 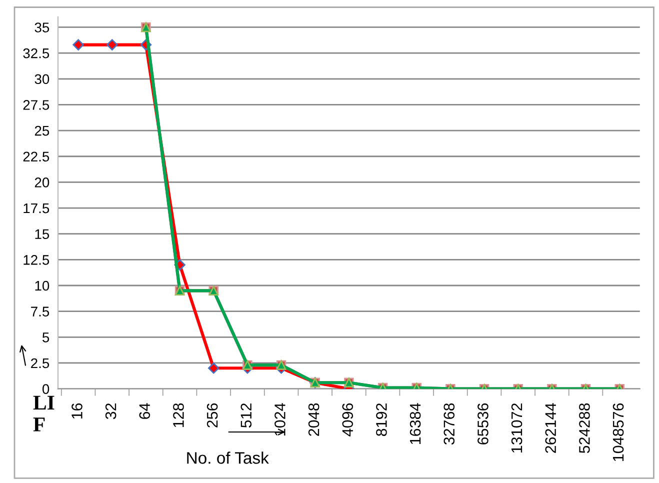 What do you see at coordinates (46, 389) in the screenshot?
I see `y-tick-label: 0` at bounding box center [46, 389].